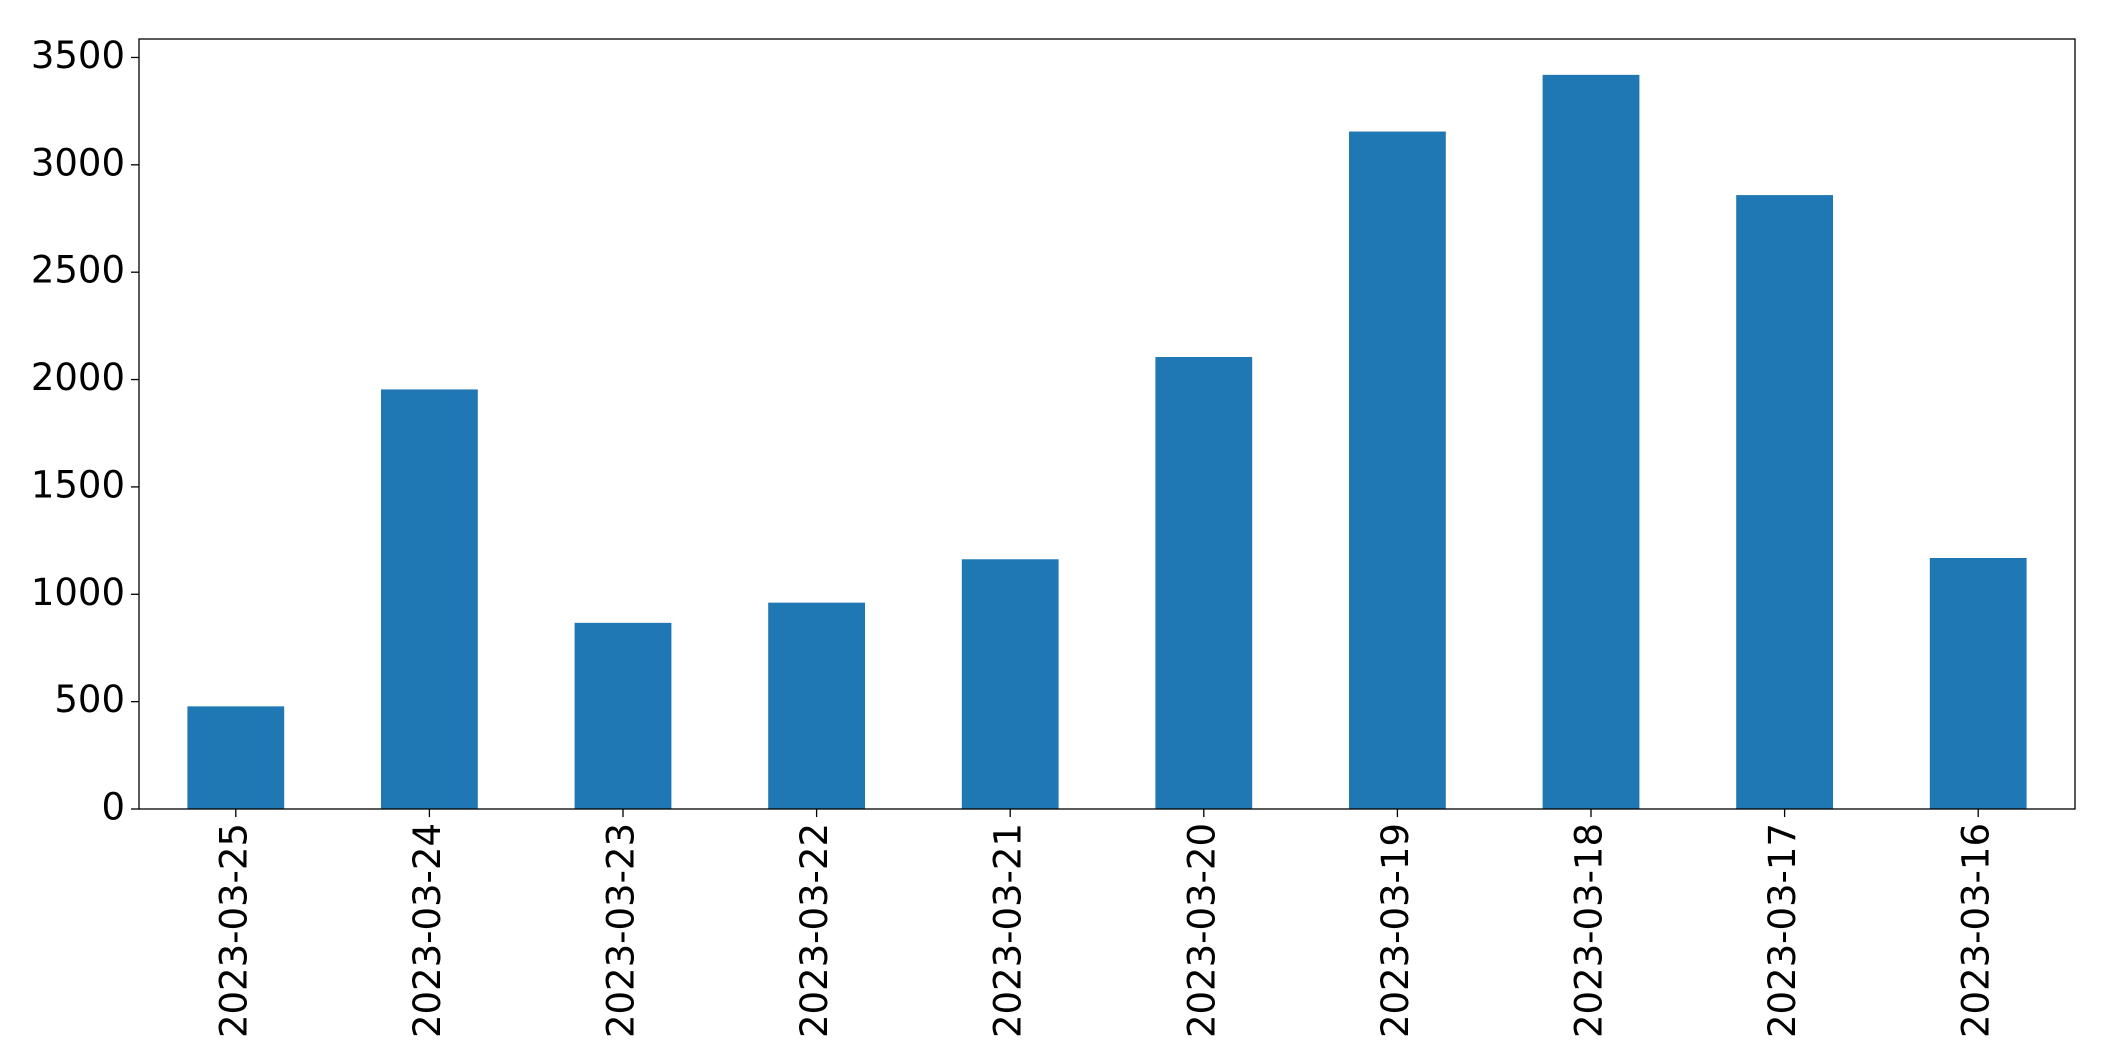  What do you see at coordinates (1589, 930) in the screenshot?
I see `x-tick-label: 2023-03-18` at bounding box center [1589, 930].